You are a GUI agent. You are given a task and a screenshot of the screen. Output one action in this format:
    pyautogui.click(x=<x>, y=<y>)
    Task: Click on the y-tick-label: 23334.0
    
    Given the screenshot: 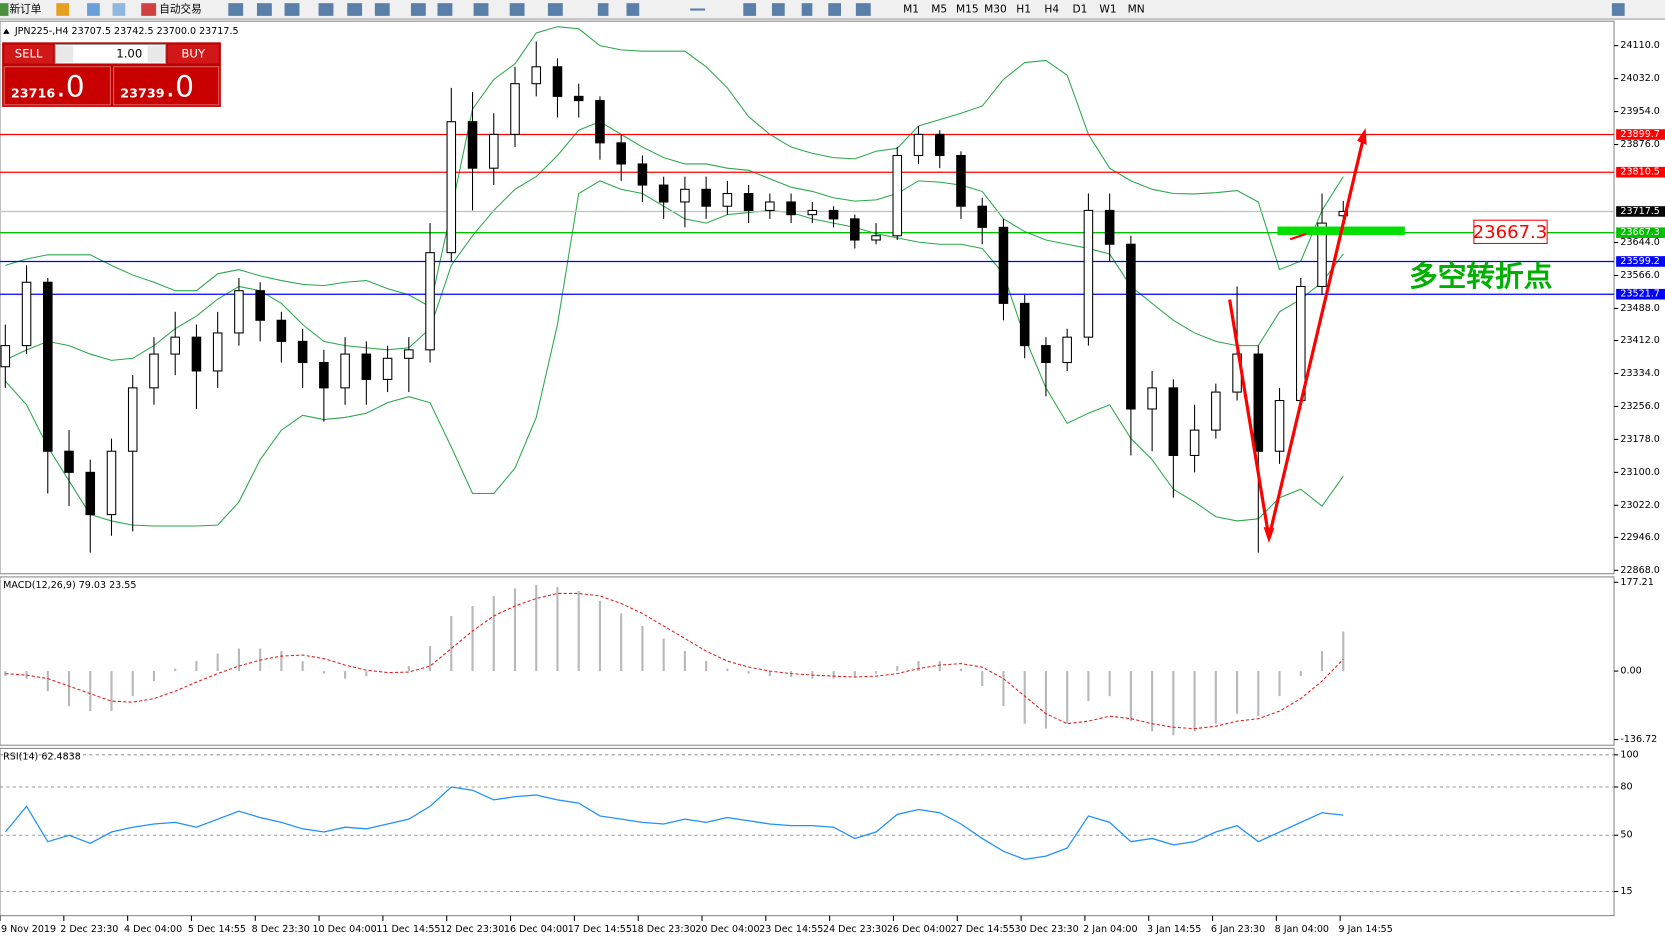 What is the action you would take?
    pyautogui.click(x=1639, y=373)
    